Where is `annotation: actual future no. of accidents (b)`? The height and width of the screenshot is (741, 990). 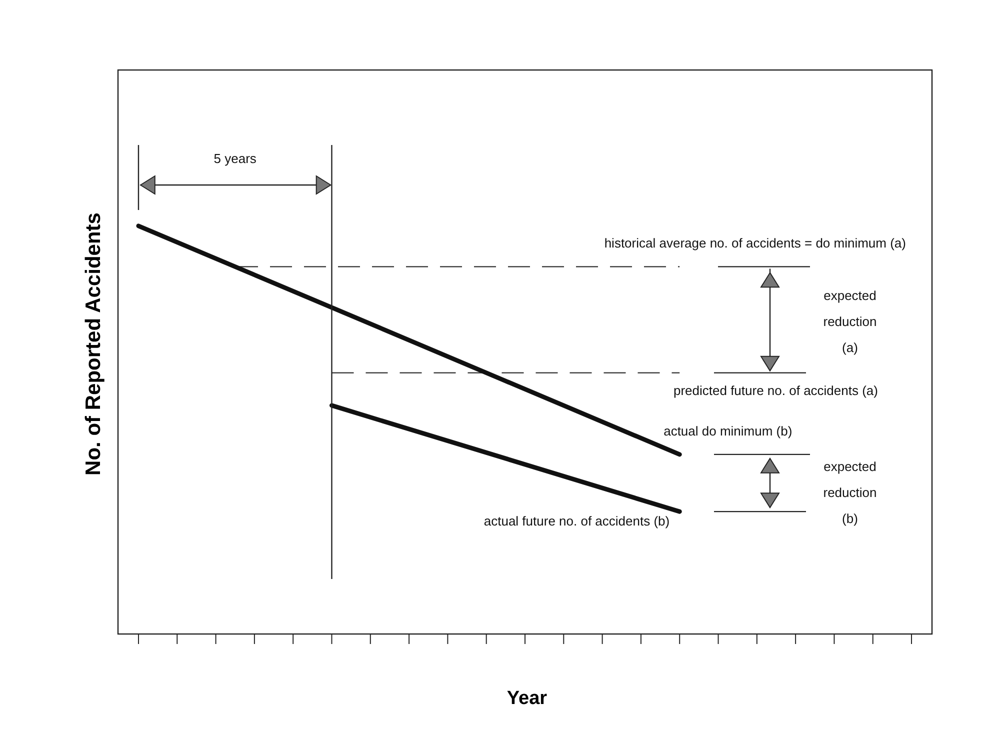 annotation: actual future no. of accidents (b) is located at coordinates (577, 521).